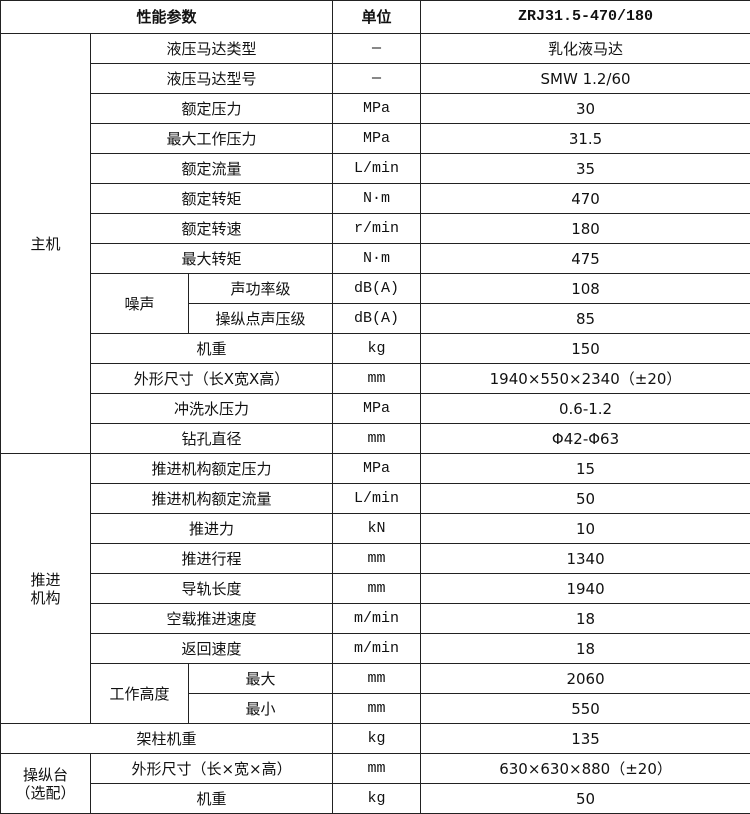 The height and width of the screenshot is (814, 750). Describe the element at coordinates (585, 739) in the screenshot. I see `value-cell: 135` at that location.